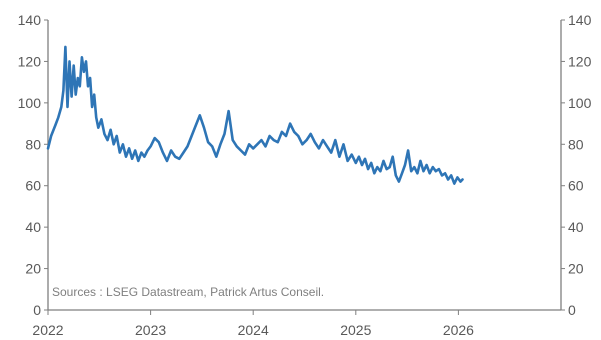  Describe the element at coordinates (47, 330) in the screenshot. I see `x-tick-label: 2022` at that location.